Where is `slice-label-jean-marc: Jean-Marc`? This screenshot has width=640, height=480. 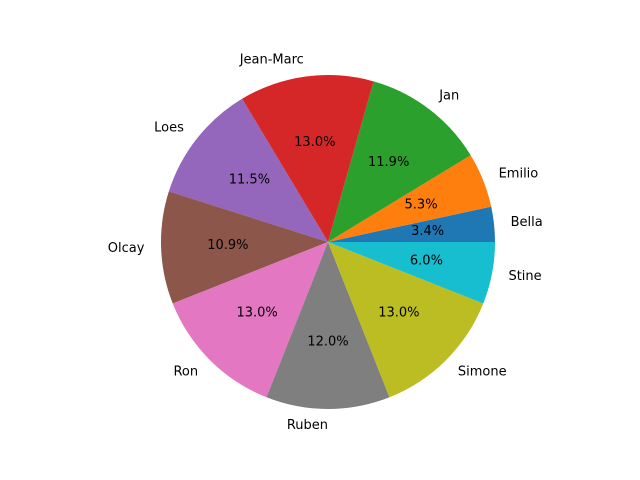 slice-label-jean-marc: Jean-Marc is located at coordinates (271, 59).